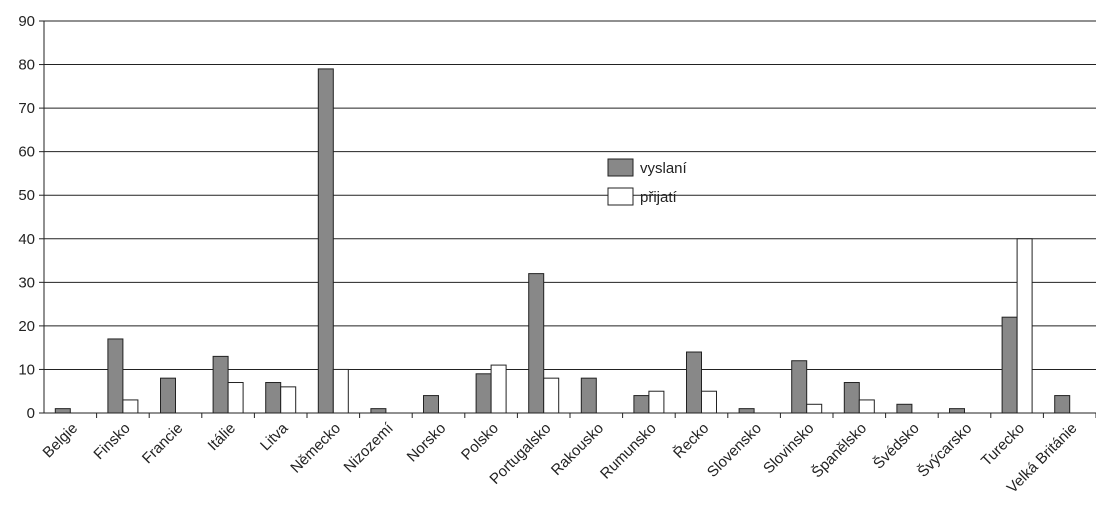 The image size is (1096, 519). What do you see at coordinates (647, 182) in the screenshot?
I see `legend: vyslaní přijatí` at bounding box center [647, 182].